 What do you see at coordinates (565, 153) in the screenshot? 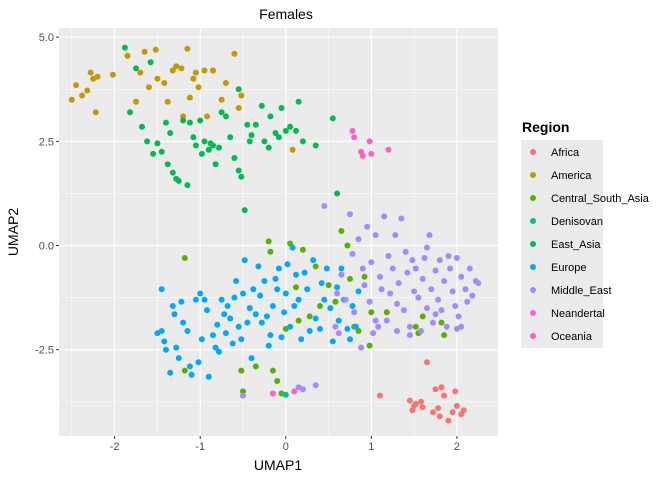
I see `legend-label: Africa` at bounding box center [565, 153].